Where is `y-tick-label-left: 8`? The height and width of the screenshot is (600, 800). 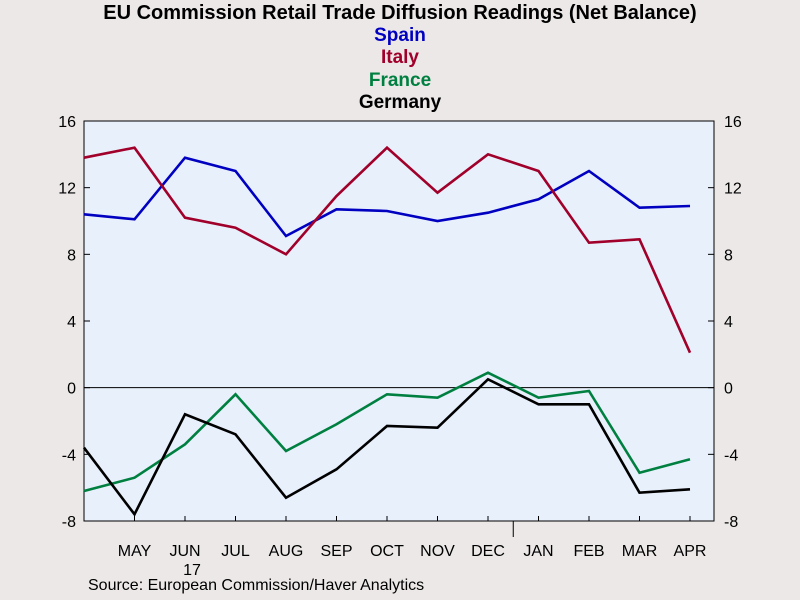
y-tick-label-left: 8 is located at coordinates (71, 255).